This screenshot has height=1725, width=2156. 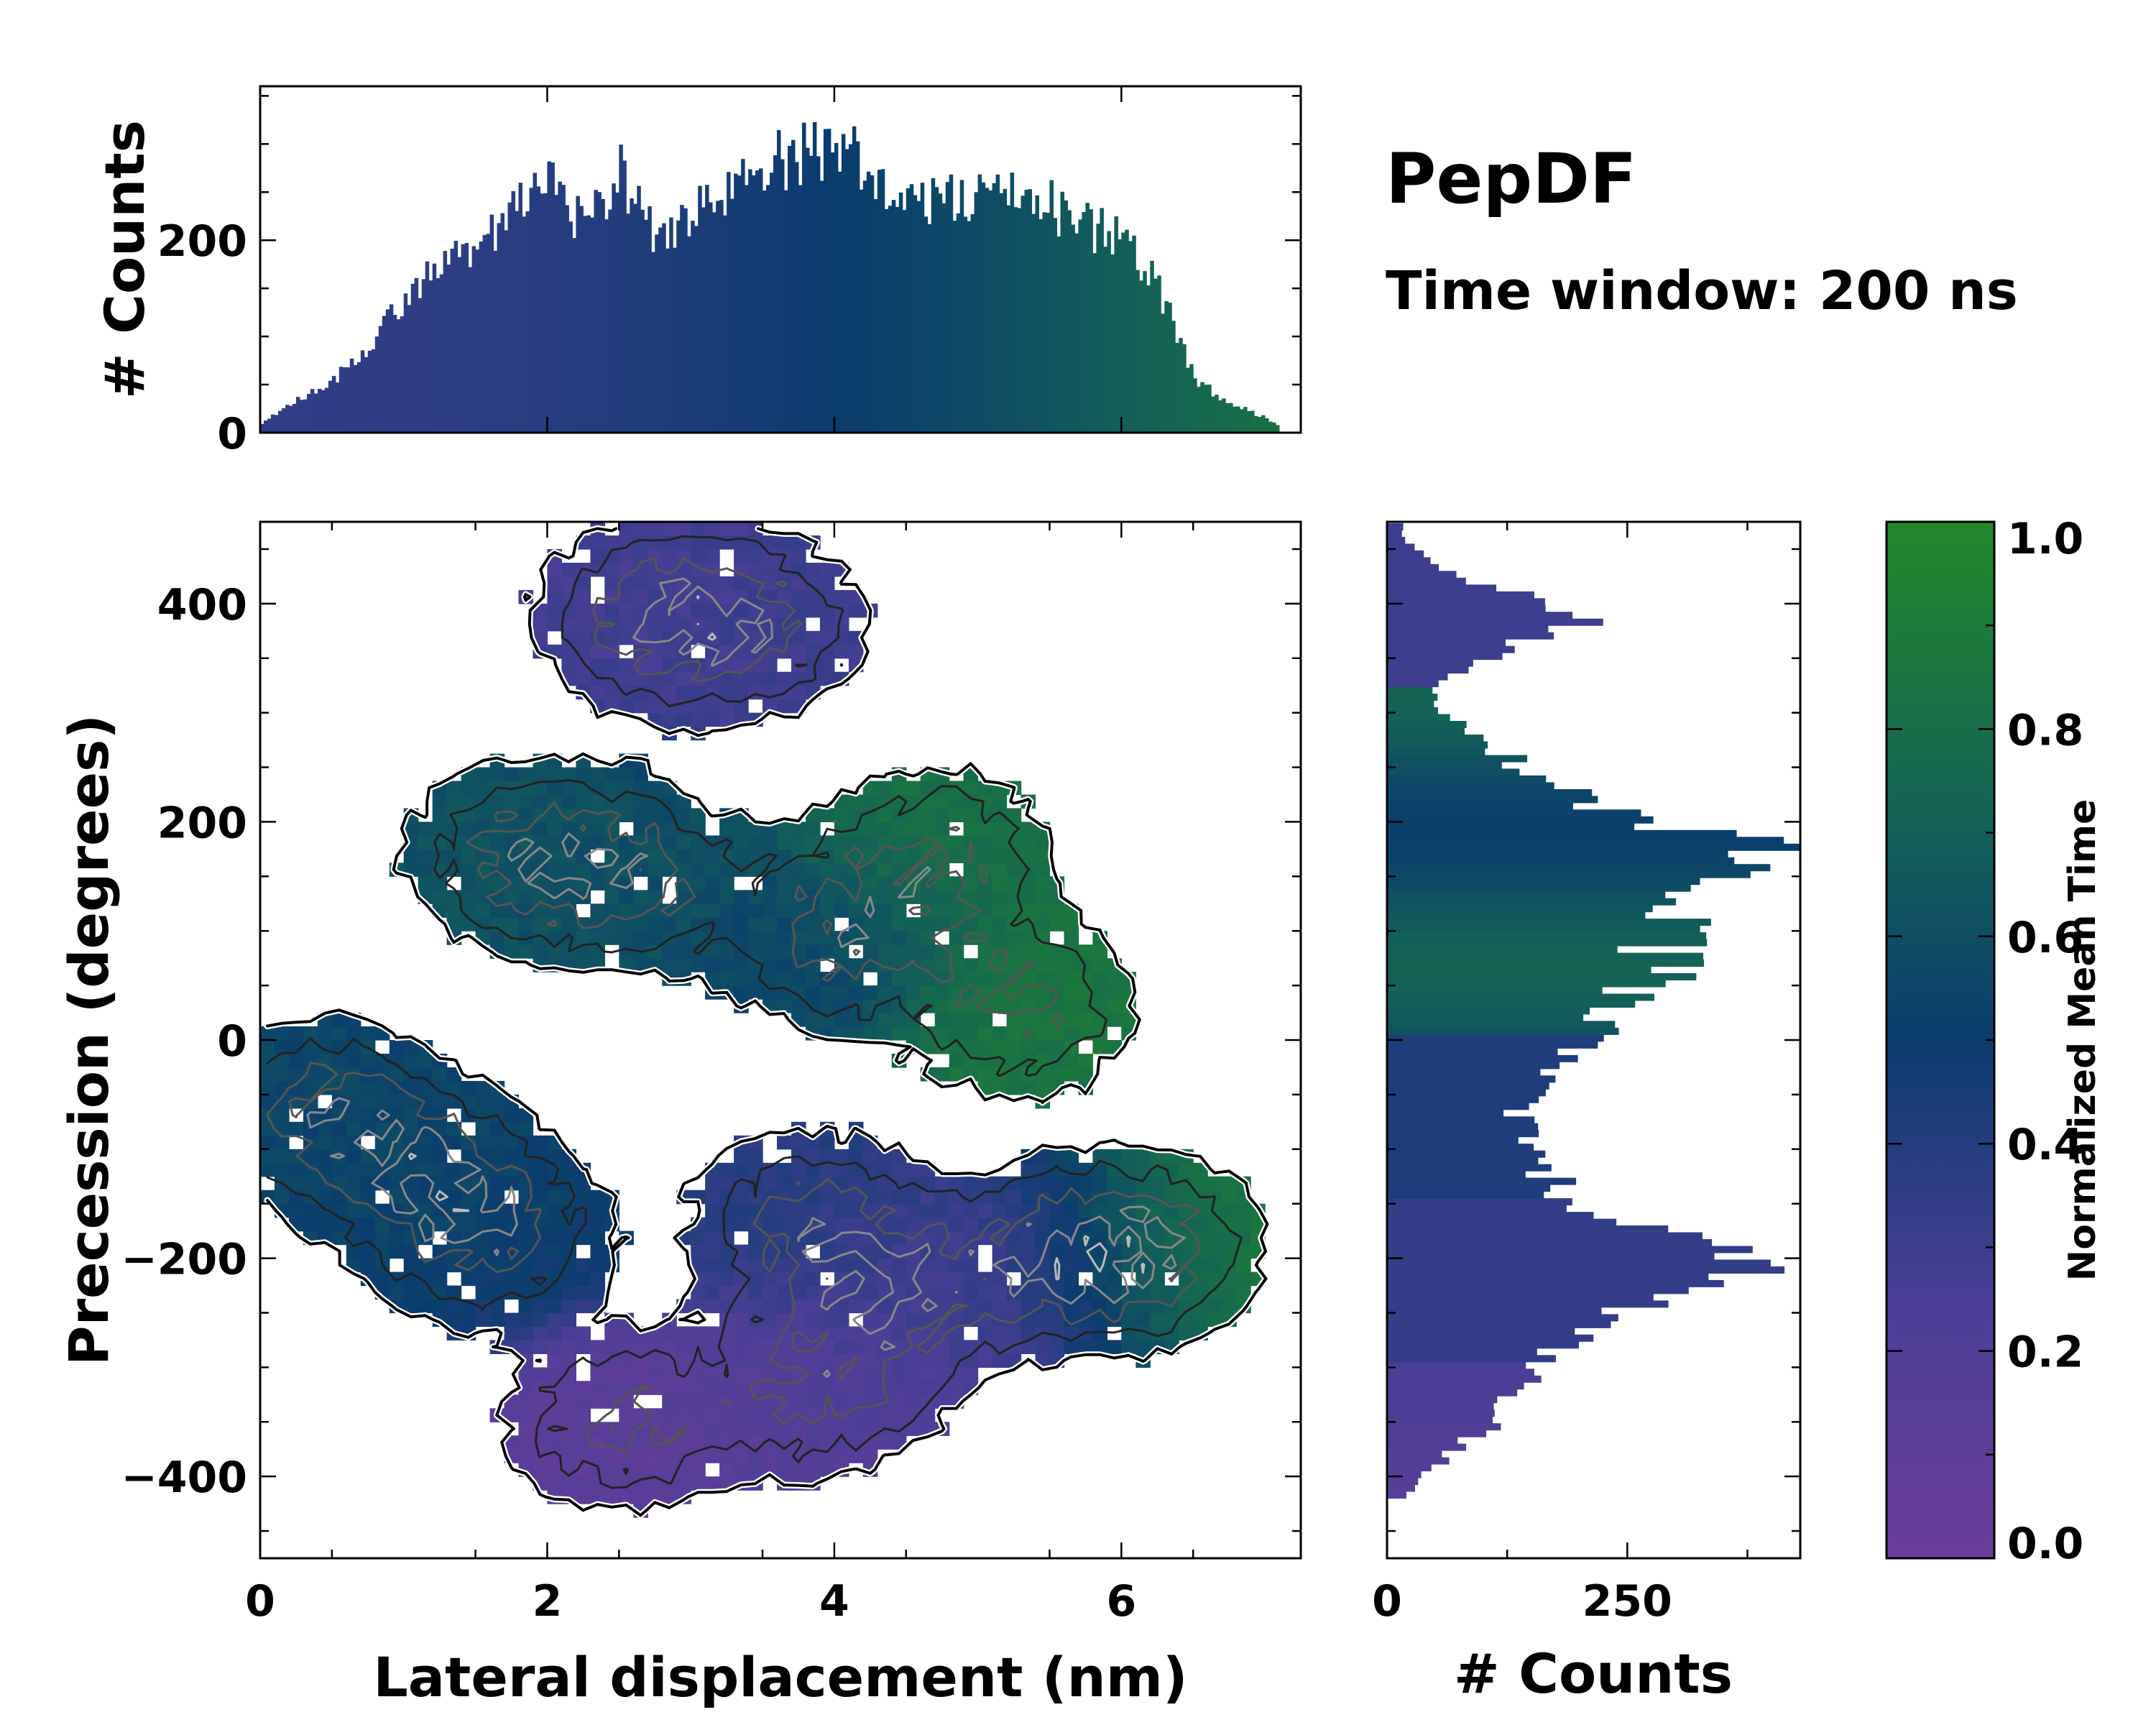 I want to click on y-axis-label: Precession (degrees), so click(x=89, y=1040).